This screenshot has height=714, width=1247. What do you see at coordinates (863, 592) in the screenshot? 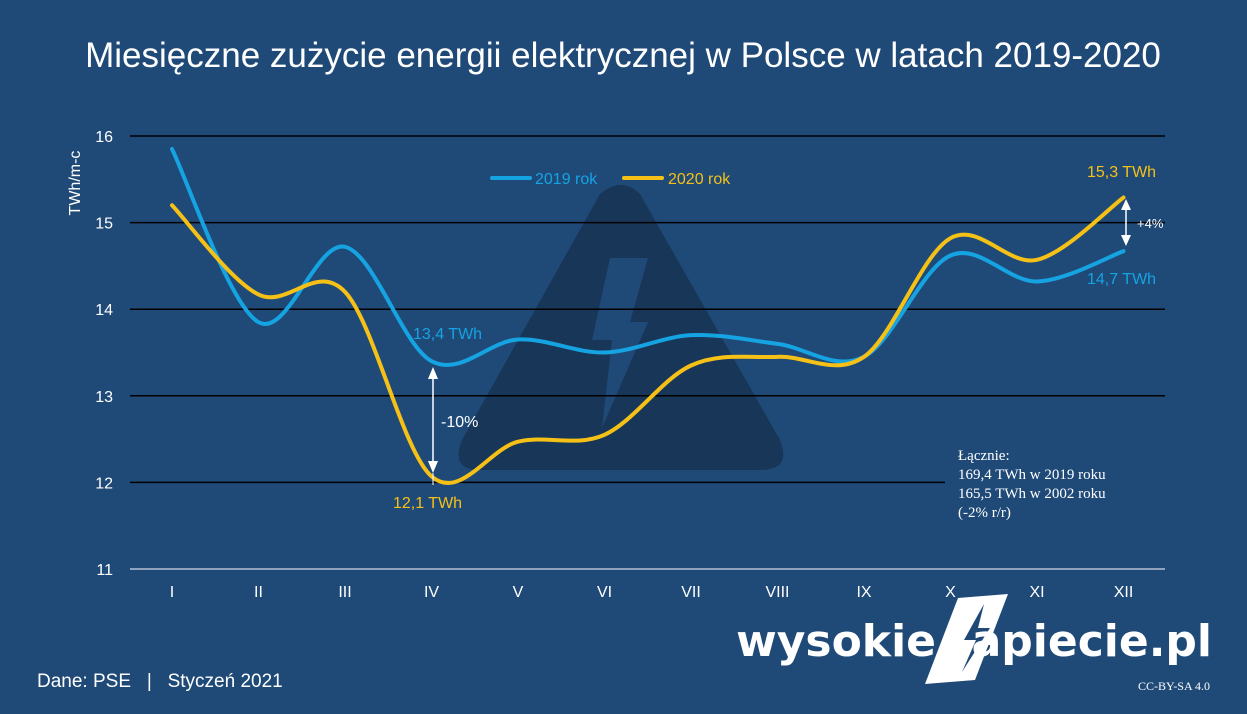
I see `x-tick-label: IX` at bounding box center [863, 592].